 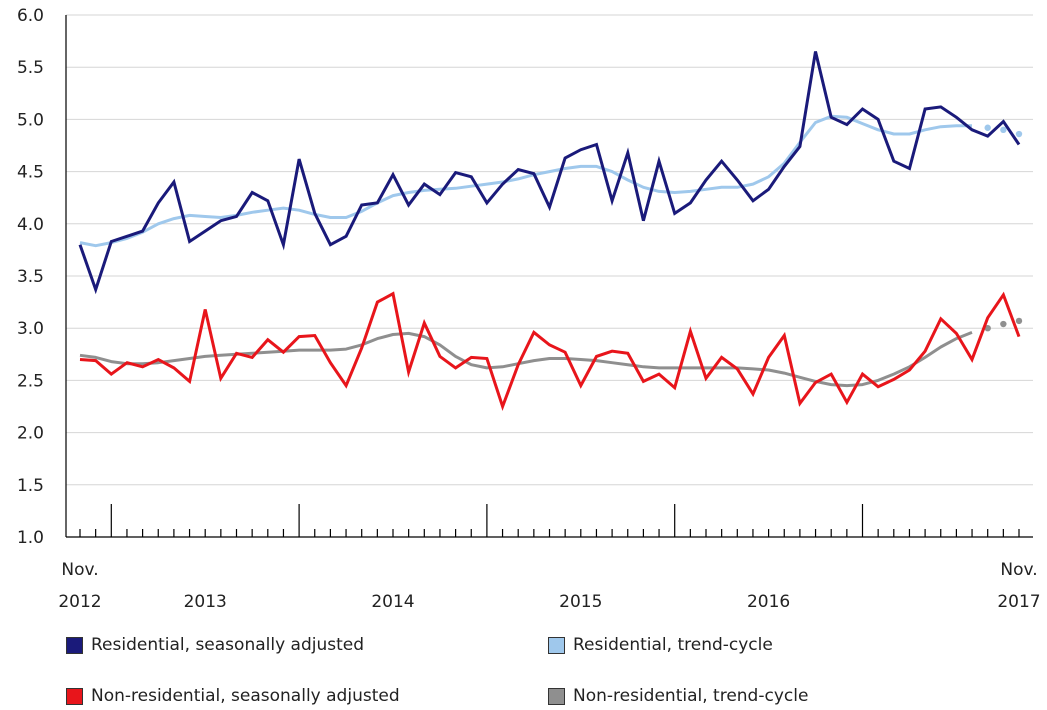 What do you see at coordinates (205, 602) in the screenshot?
I see `x-tick-label: 2013` at bounding box center [205, 602].